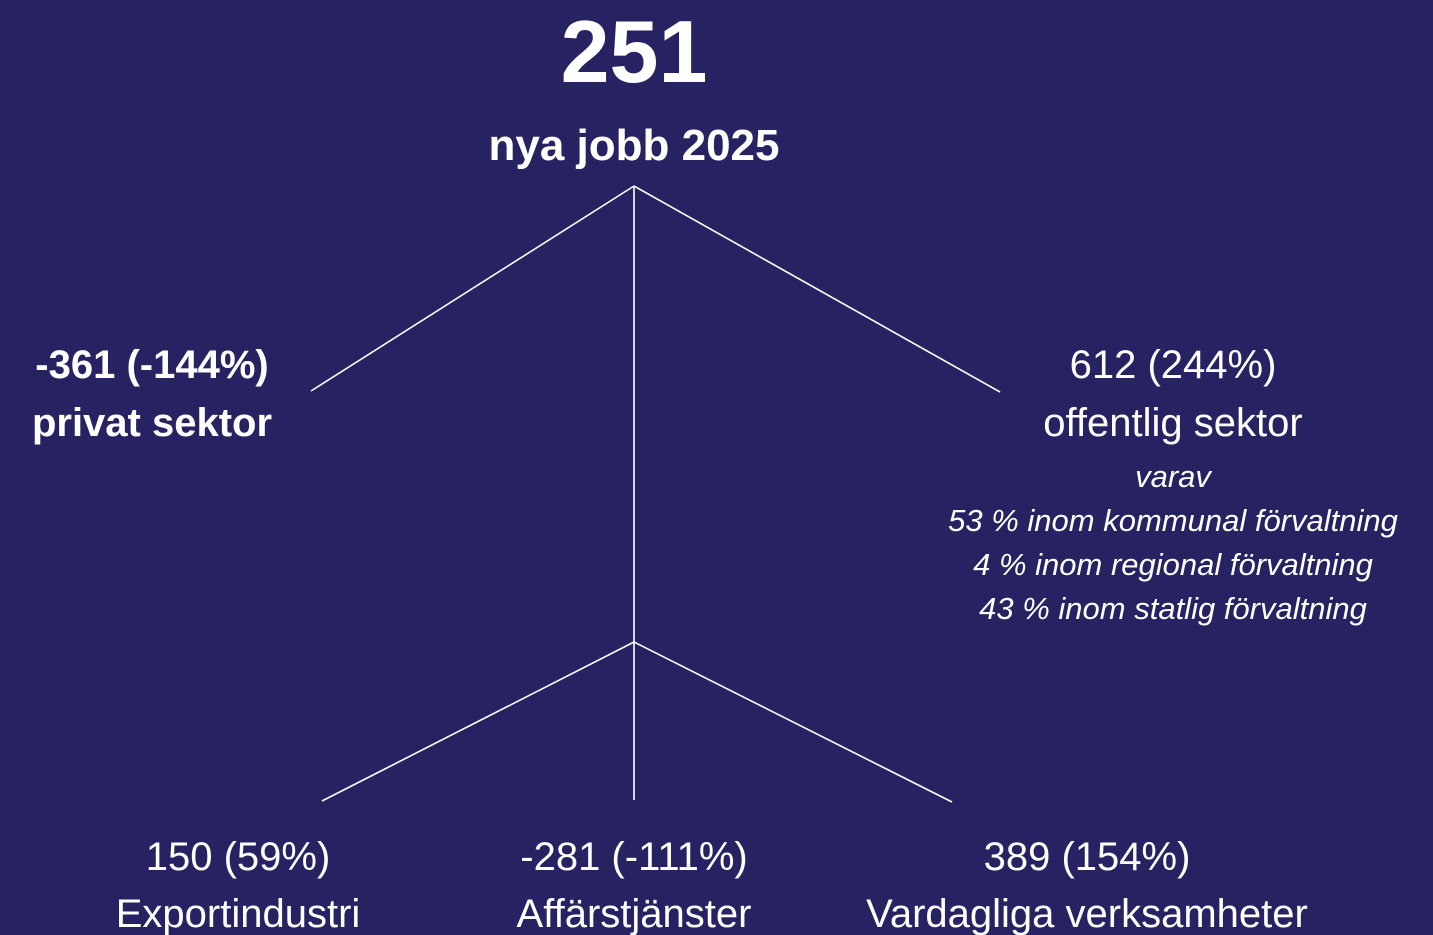 The image size is (1433, 935). Describe the element at coordinates (633, 145) in the screenshot. I see `total-label: nya jobb 2025` at that location.